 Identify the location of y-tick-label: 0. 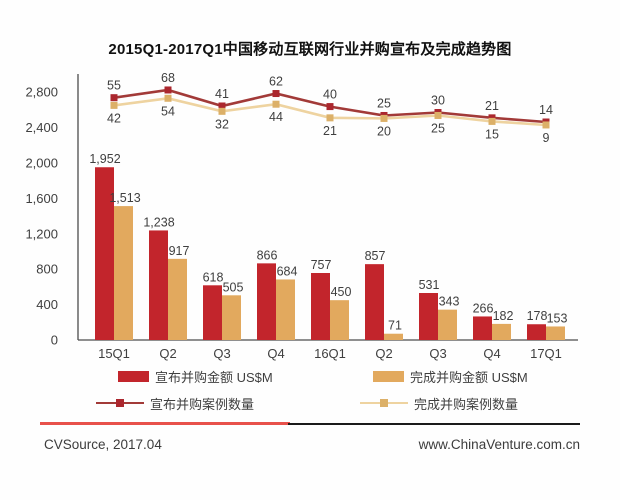
(54, 340).